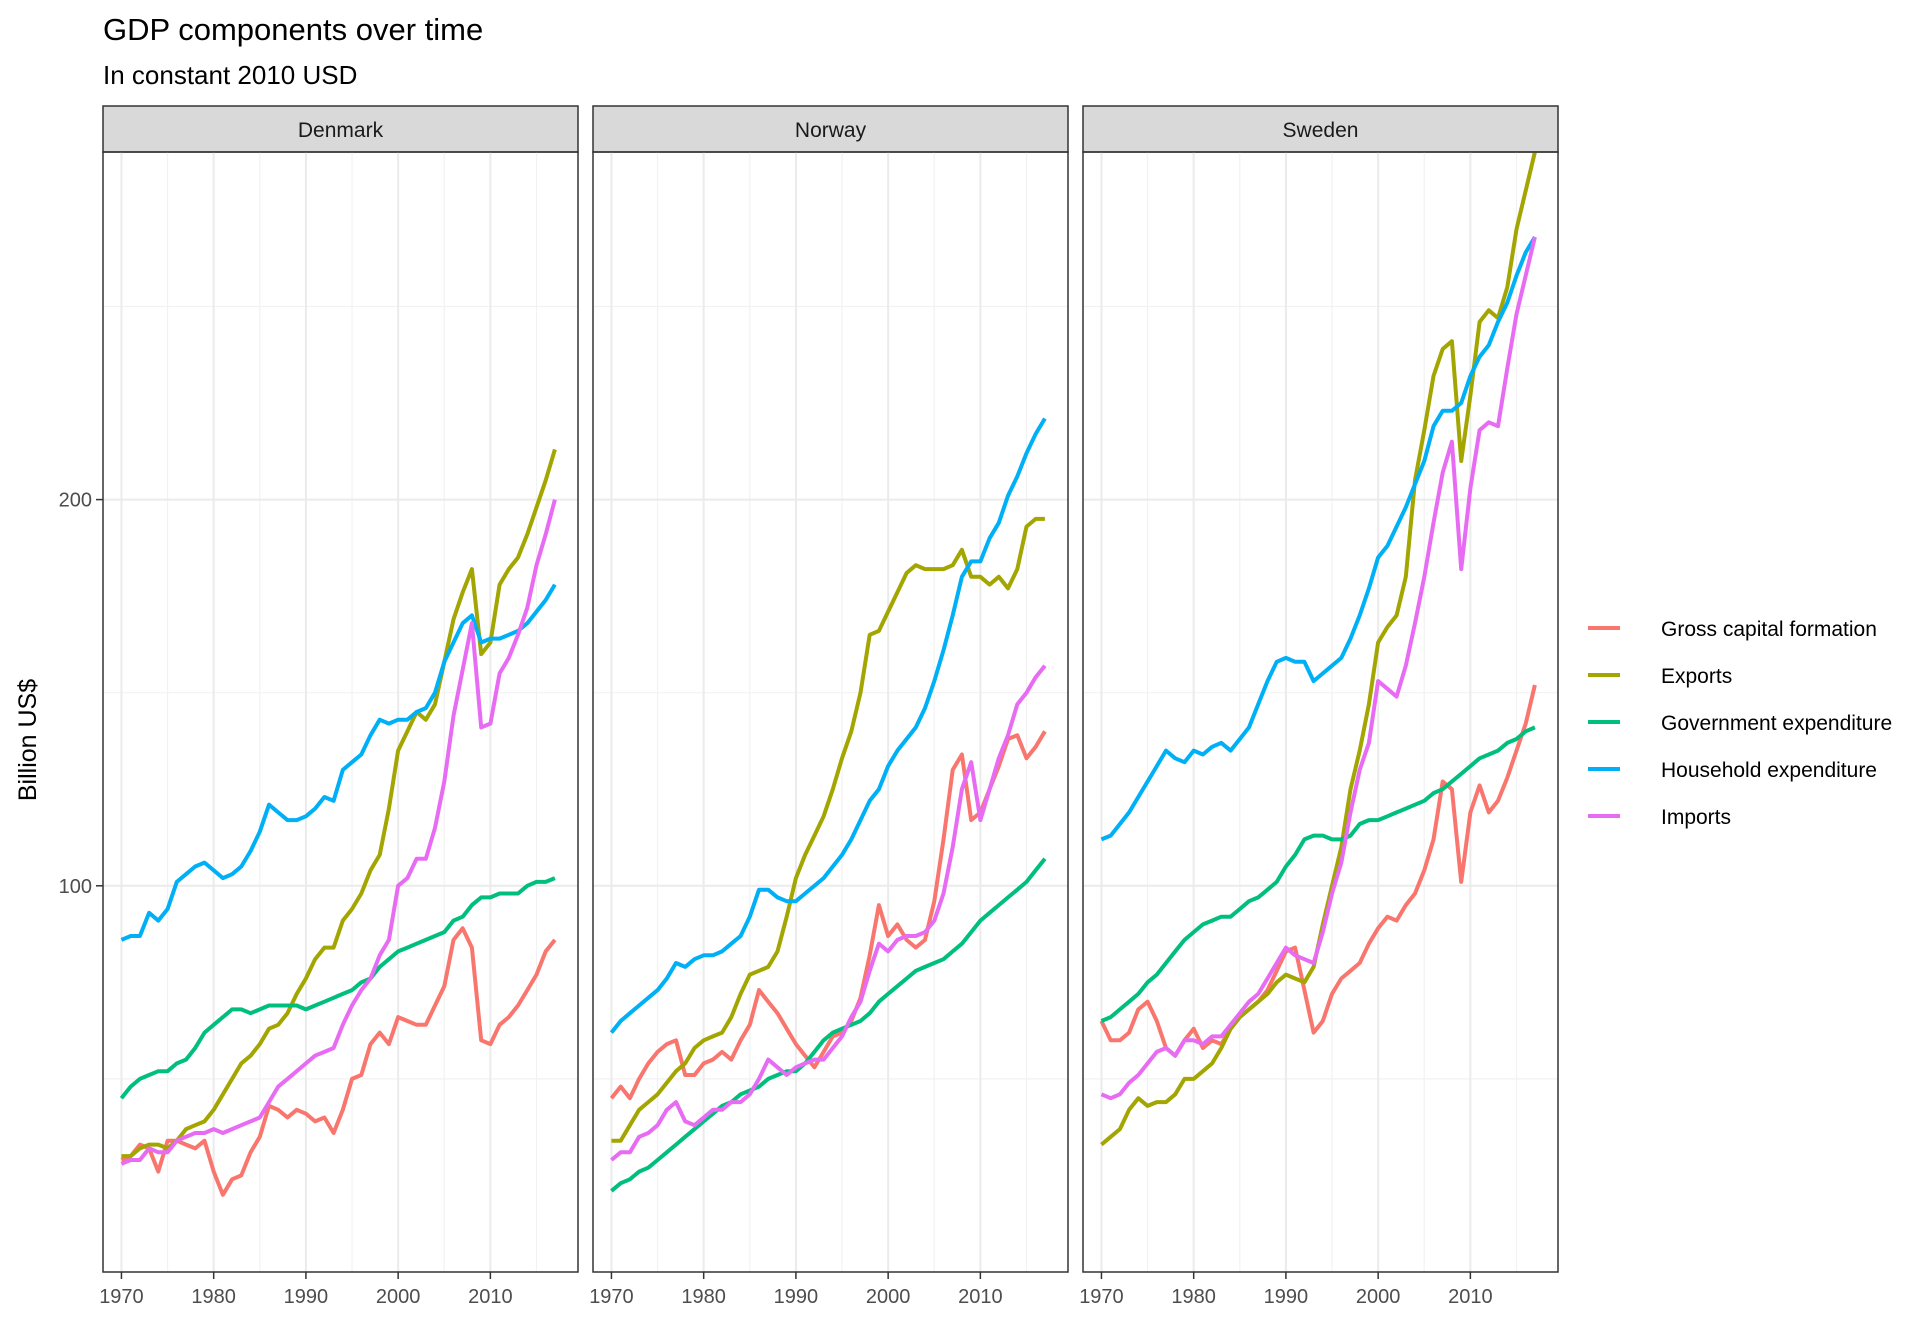 The height and width of the screenshot is (1344, 1920). Describe the element at coordinates (230, 75) in the screenshot. I see `chart-subtitle: In constant 2010 USD` at that location.